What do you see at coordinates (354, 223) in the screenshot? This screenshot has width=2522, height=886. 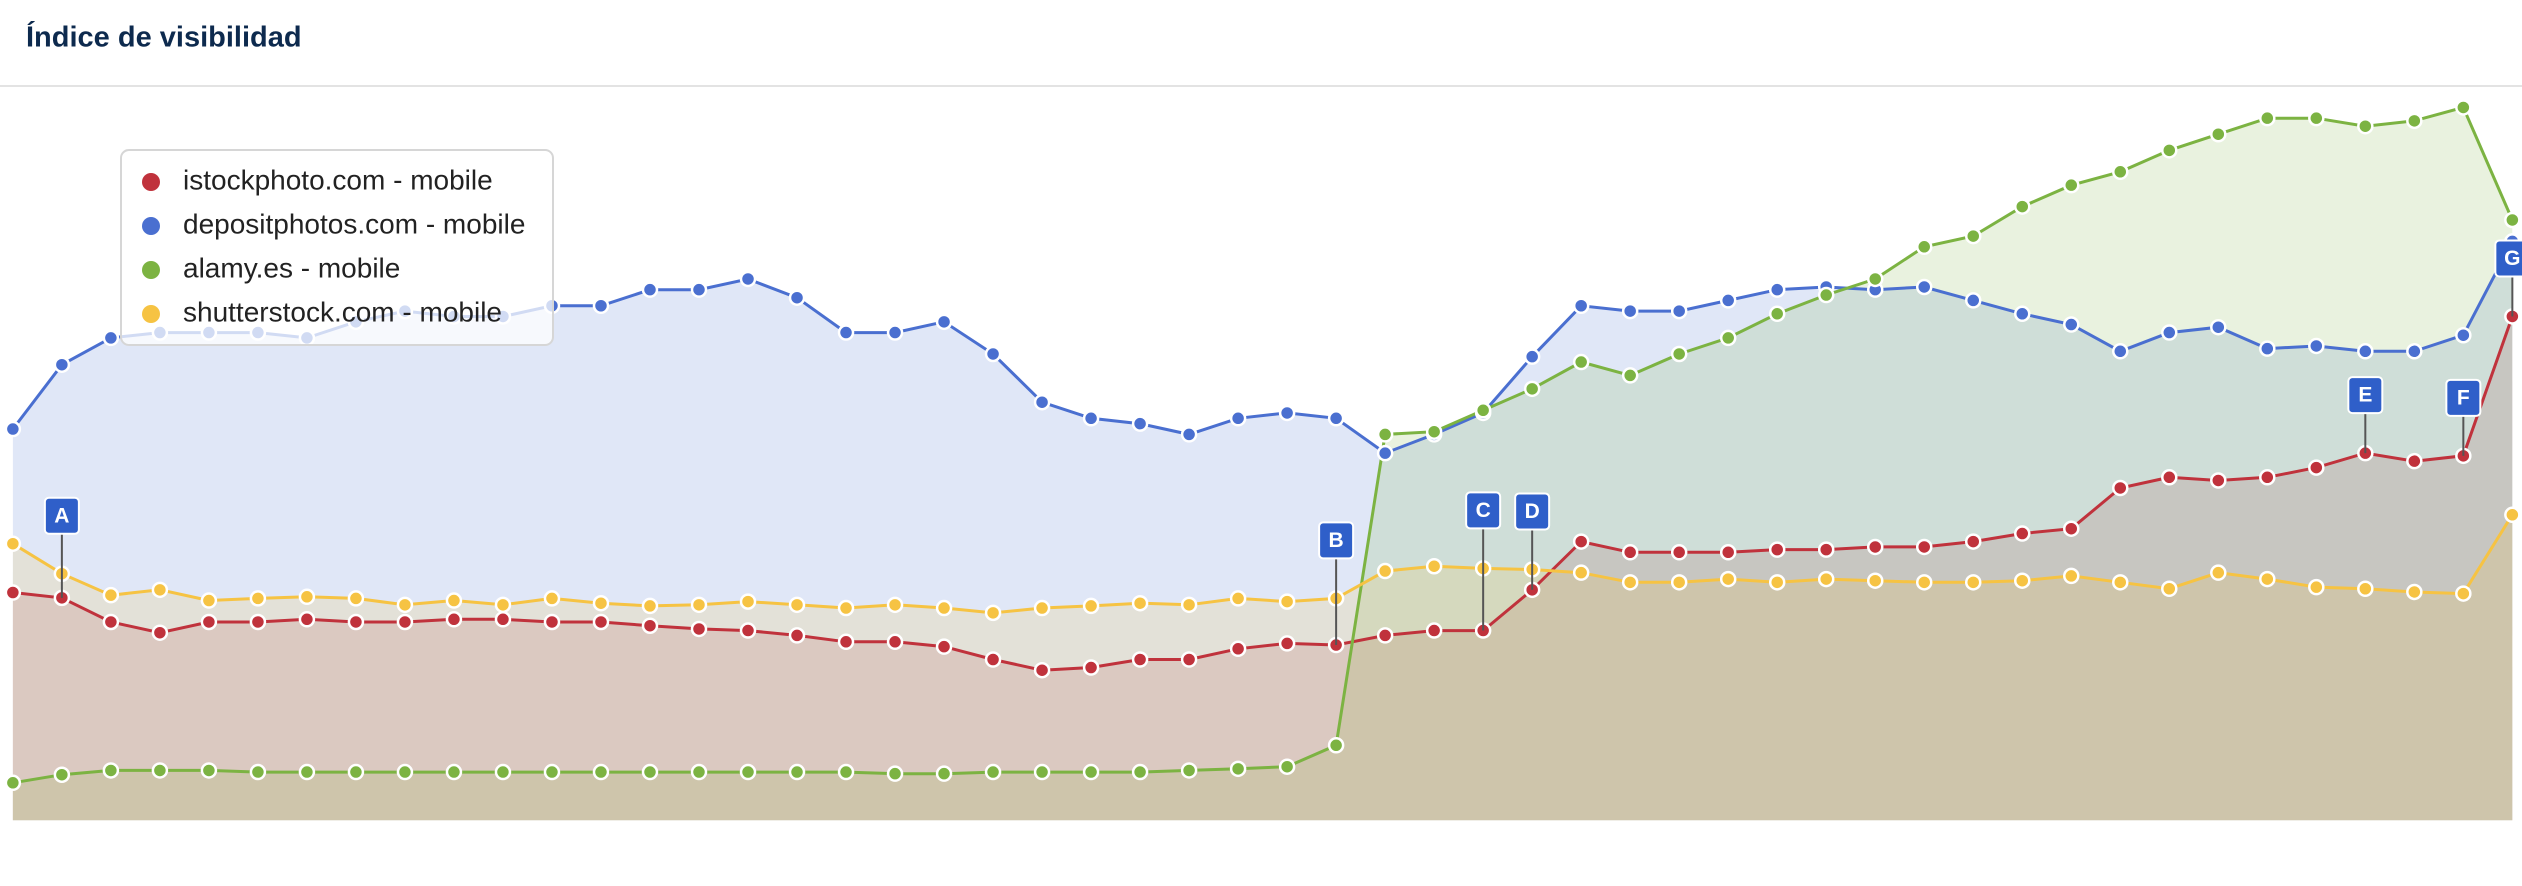 I see `legend-label: depositphotos.com - mobile` at bounding box center [354, 223].